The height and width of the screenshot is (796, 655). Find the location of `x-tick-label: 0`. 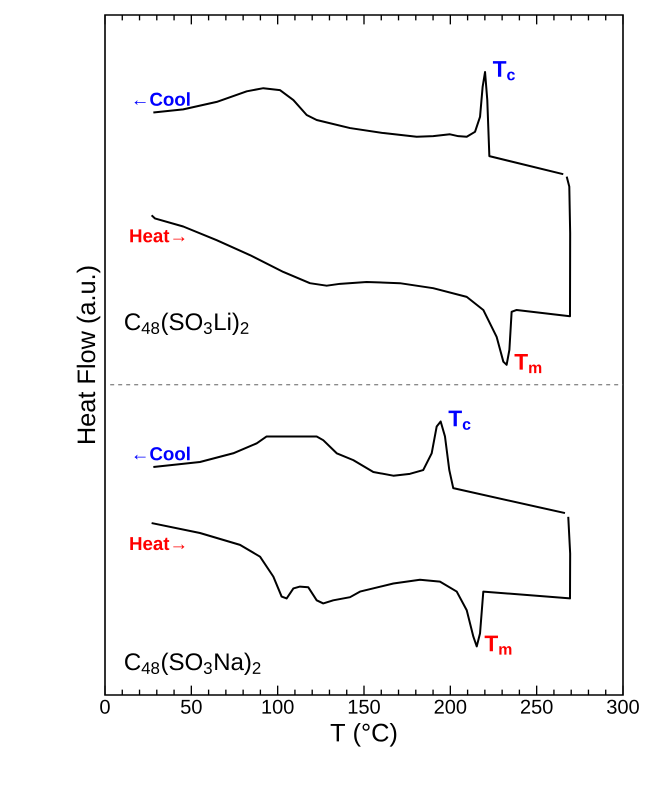

x-tick-label: 0 is located at coordinates (105, 707).